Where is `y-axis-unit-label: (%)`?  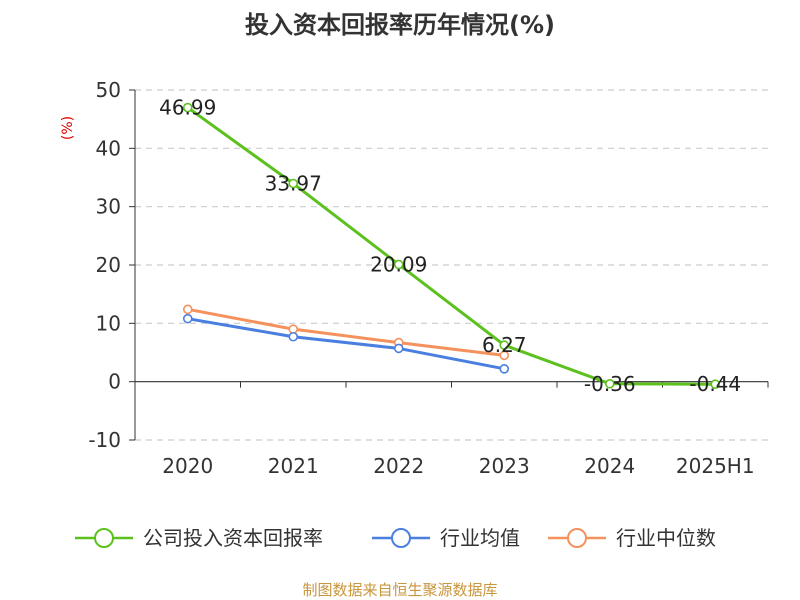 y-axis-unit-label: (%) is located at coordinates (68, 128).